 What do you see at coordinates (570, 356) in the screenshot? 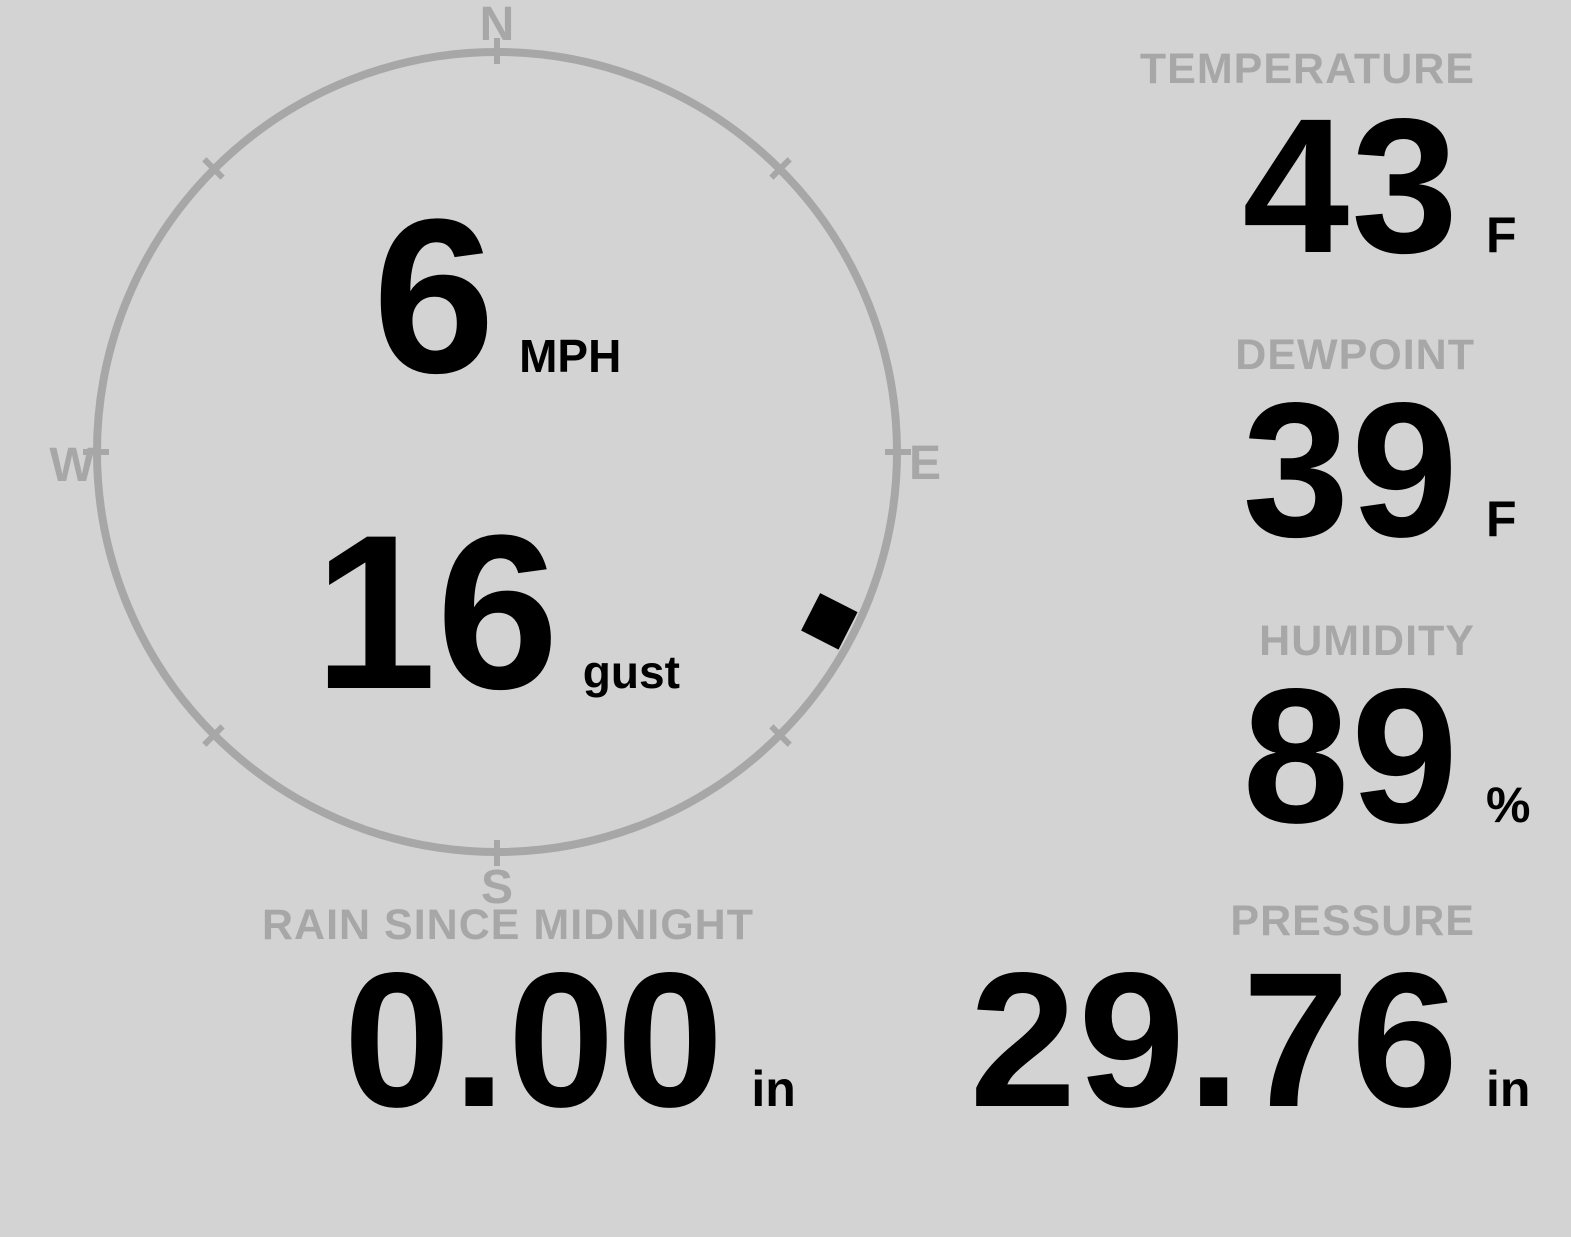
I see `wind-speed-unit: MPH` at bounding box center [570, 356].